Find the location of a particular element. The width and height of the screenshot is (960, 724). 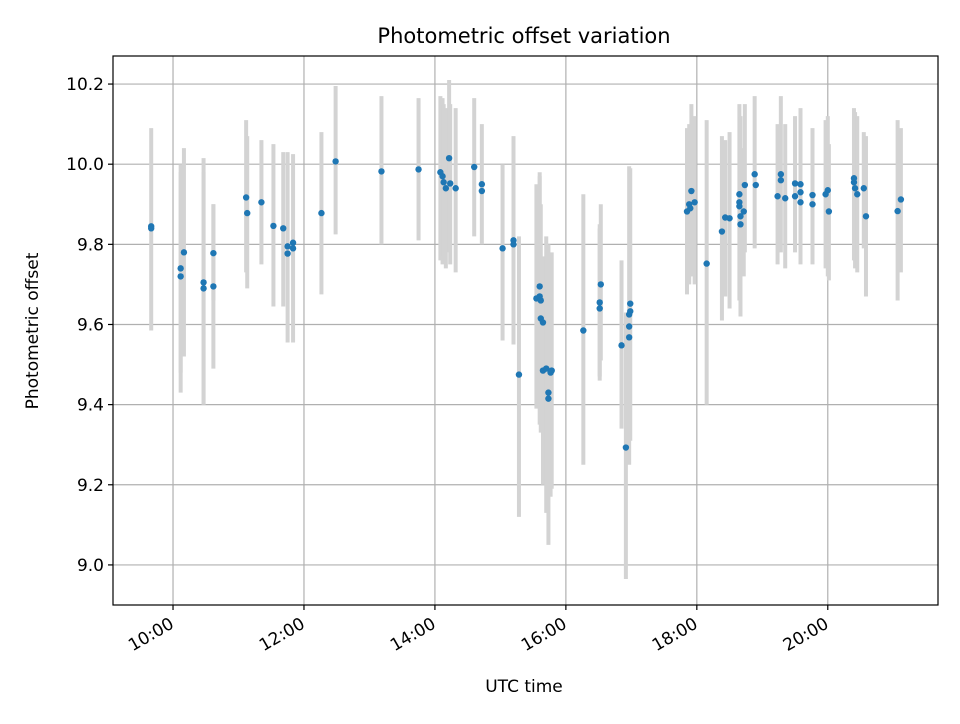

y-tick-label: 10.2 is located at coordinates (85, 85).